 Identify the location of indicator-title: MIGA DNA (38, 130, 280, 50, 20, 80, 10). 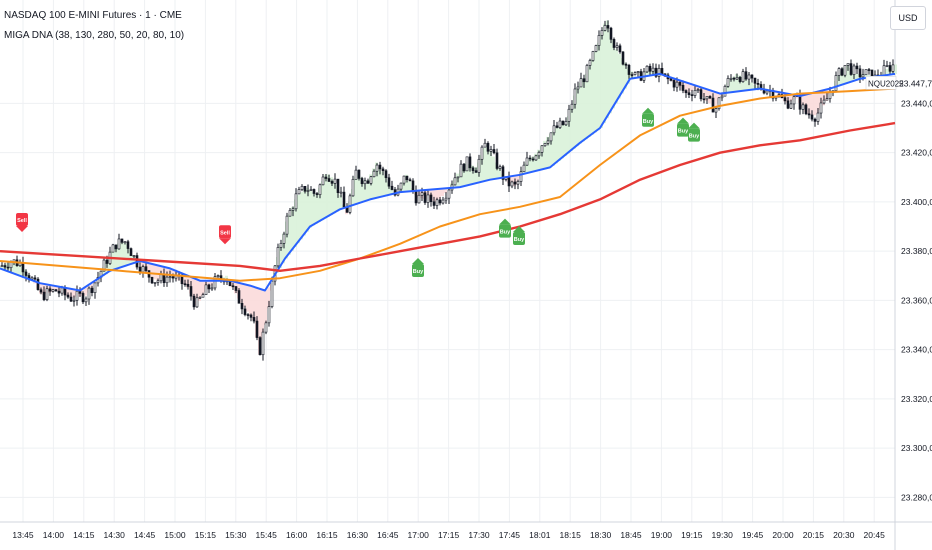
(94, 35).